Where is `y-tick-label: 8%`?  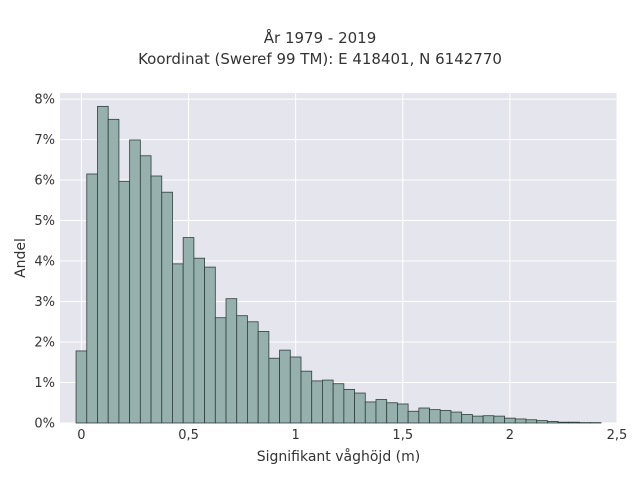
y-tick-label: 8% is located at coordinates (44, 100).